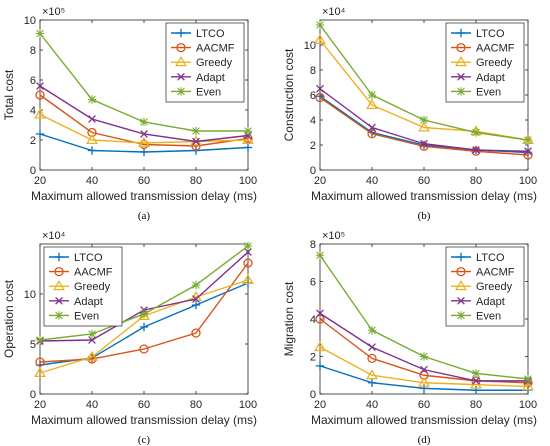 Image resolution: width=550 pixels, height=446 pixels. Describe the element at coordinates (424, 440) in the screenshot. I see `panel-label: (d)` at that location.